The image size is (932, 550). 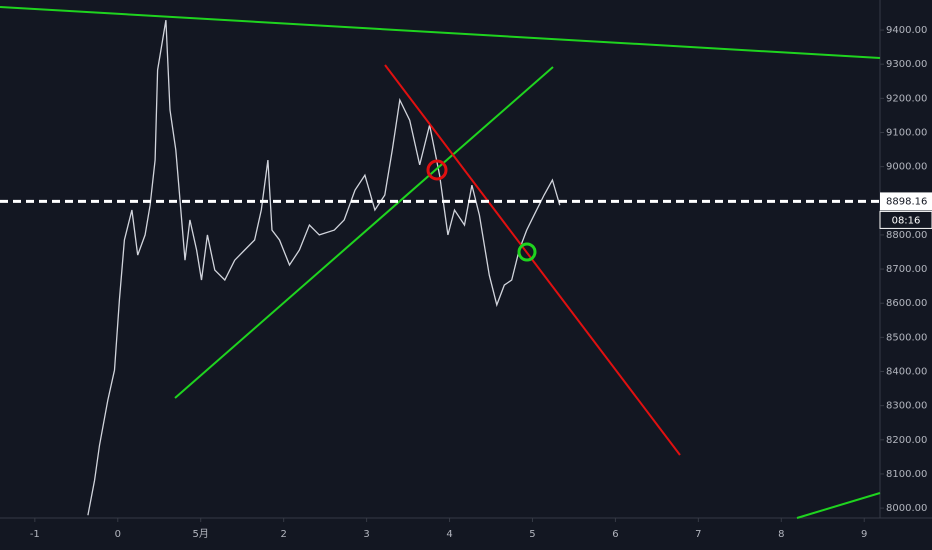 What do you see at coordinates (864, 534) in the screenshot?
I see `x-tick-label: 9` at bounding box center [864, 534].